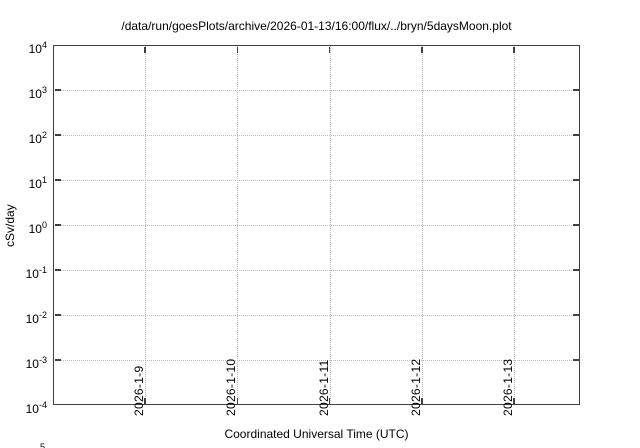  What do you see at coordinates (139, 390) in the screenshot?
I see `x-tick-label: 2026-1-9` at bounding box center [139, 390].